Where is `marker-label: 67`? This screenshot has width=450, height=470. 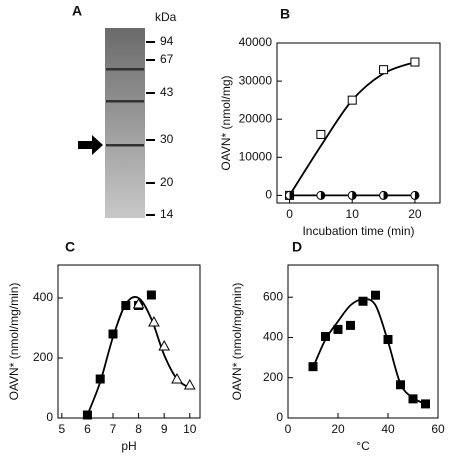 marker-label: 67 is located at coordinates (167, 59).